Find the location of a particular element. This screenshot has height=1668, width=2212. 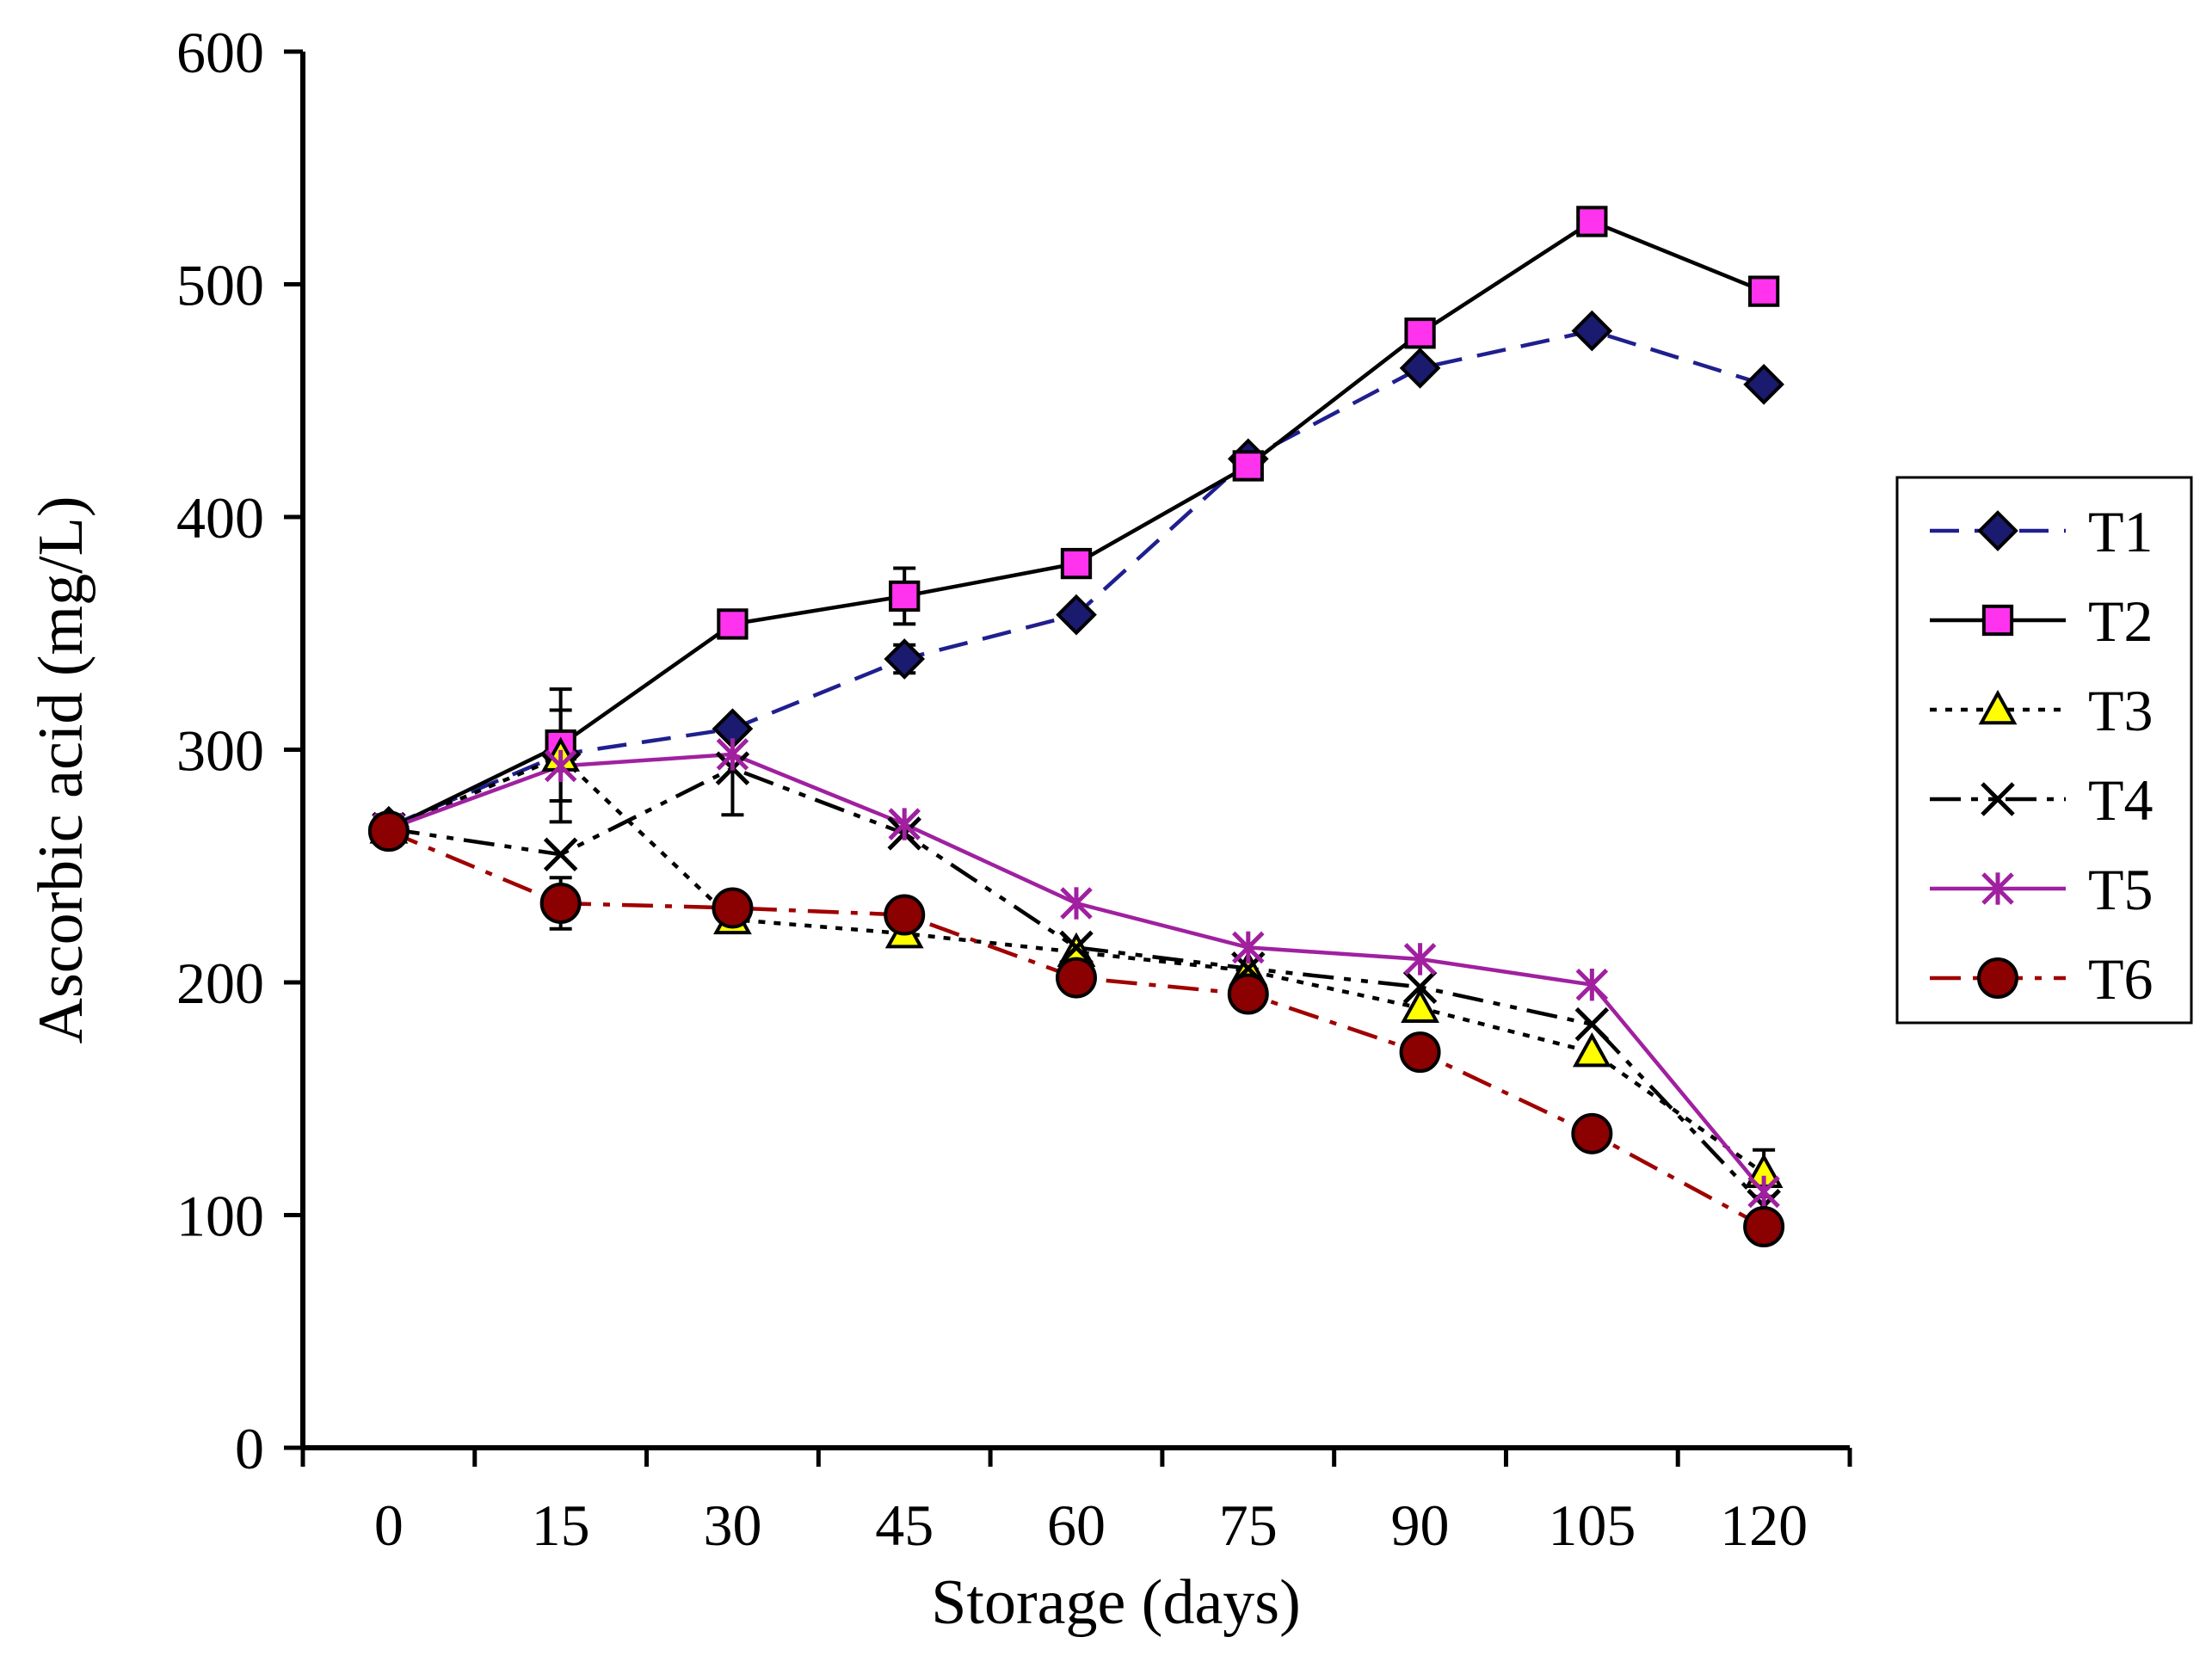

y-tick-label: 300 is located at coordinates (220, 751).